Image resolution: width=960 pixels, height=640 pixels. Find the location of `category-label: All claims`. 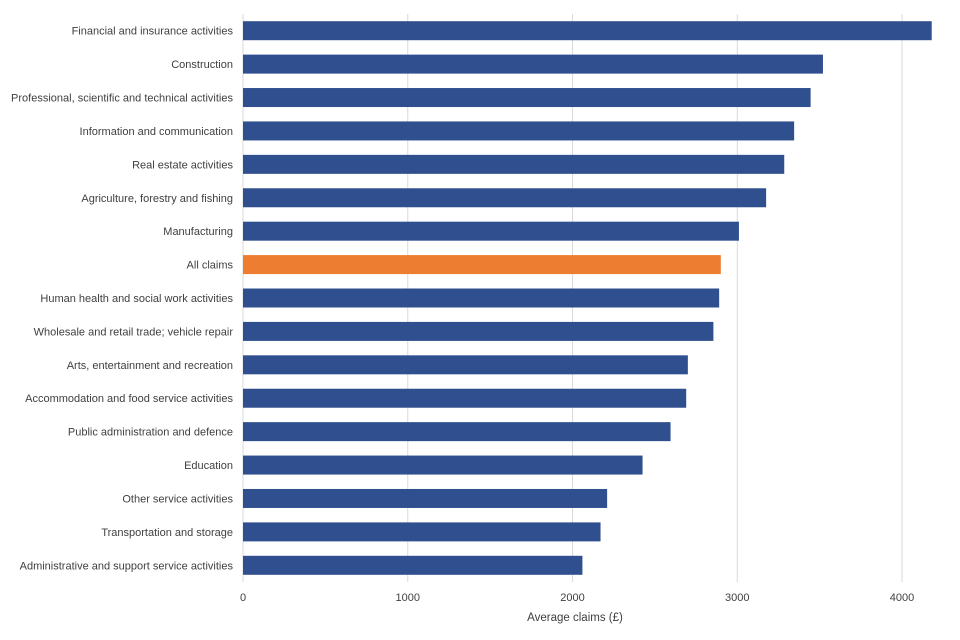

category-label: All claims is located at coordinates (210, 266).